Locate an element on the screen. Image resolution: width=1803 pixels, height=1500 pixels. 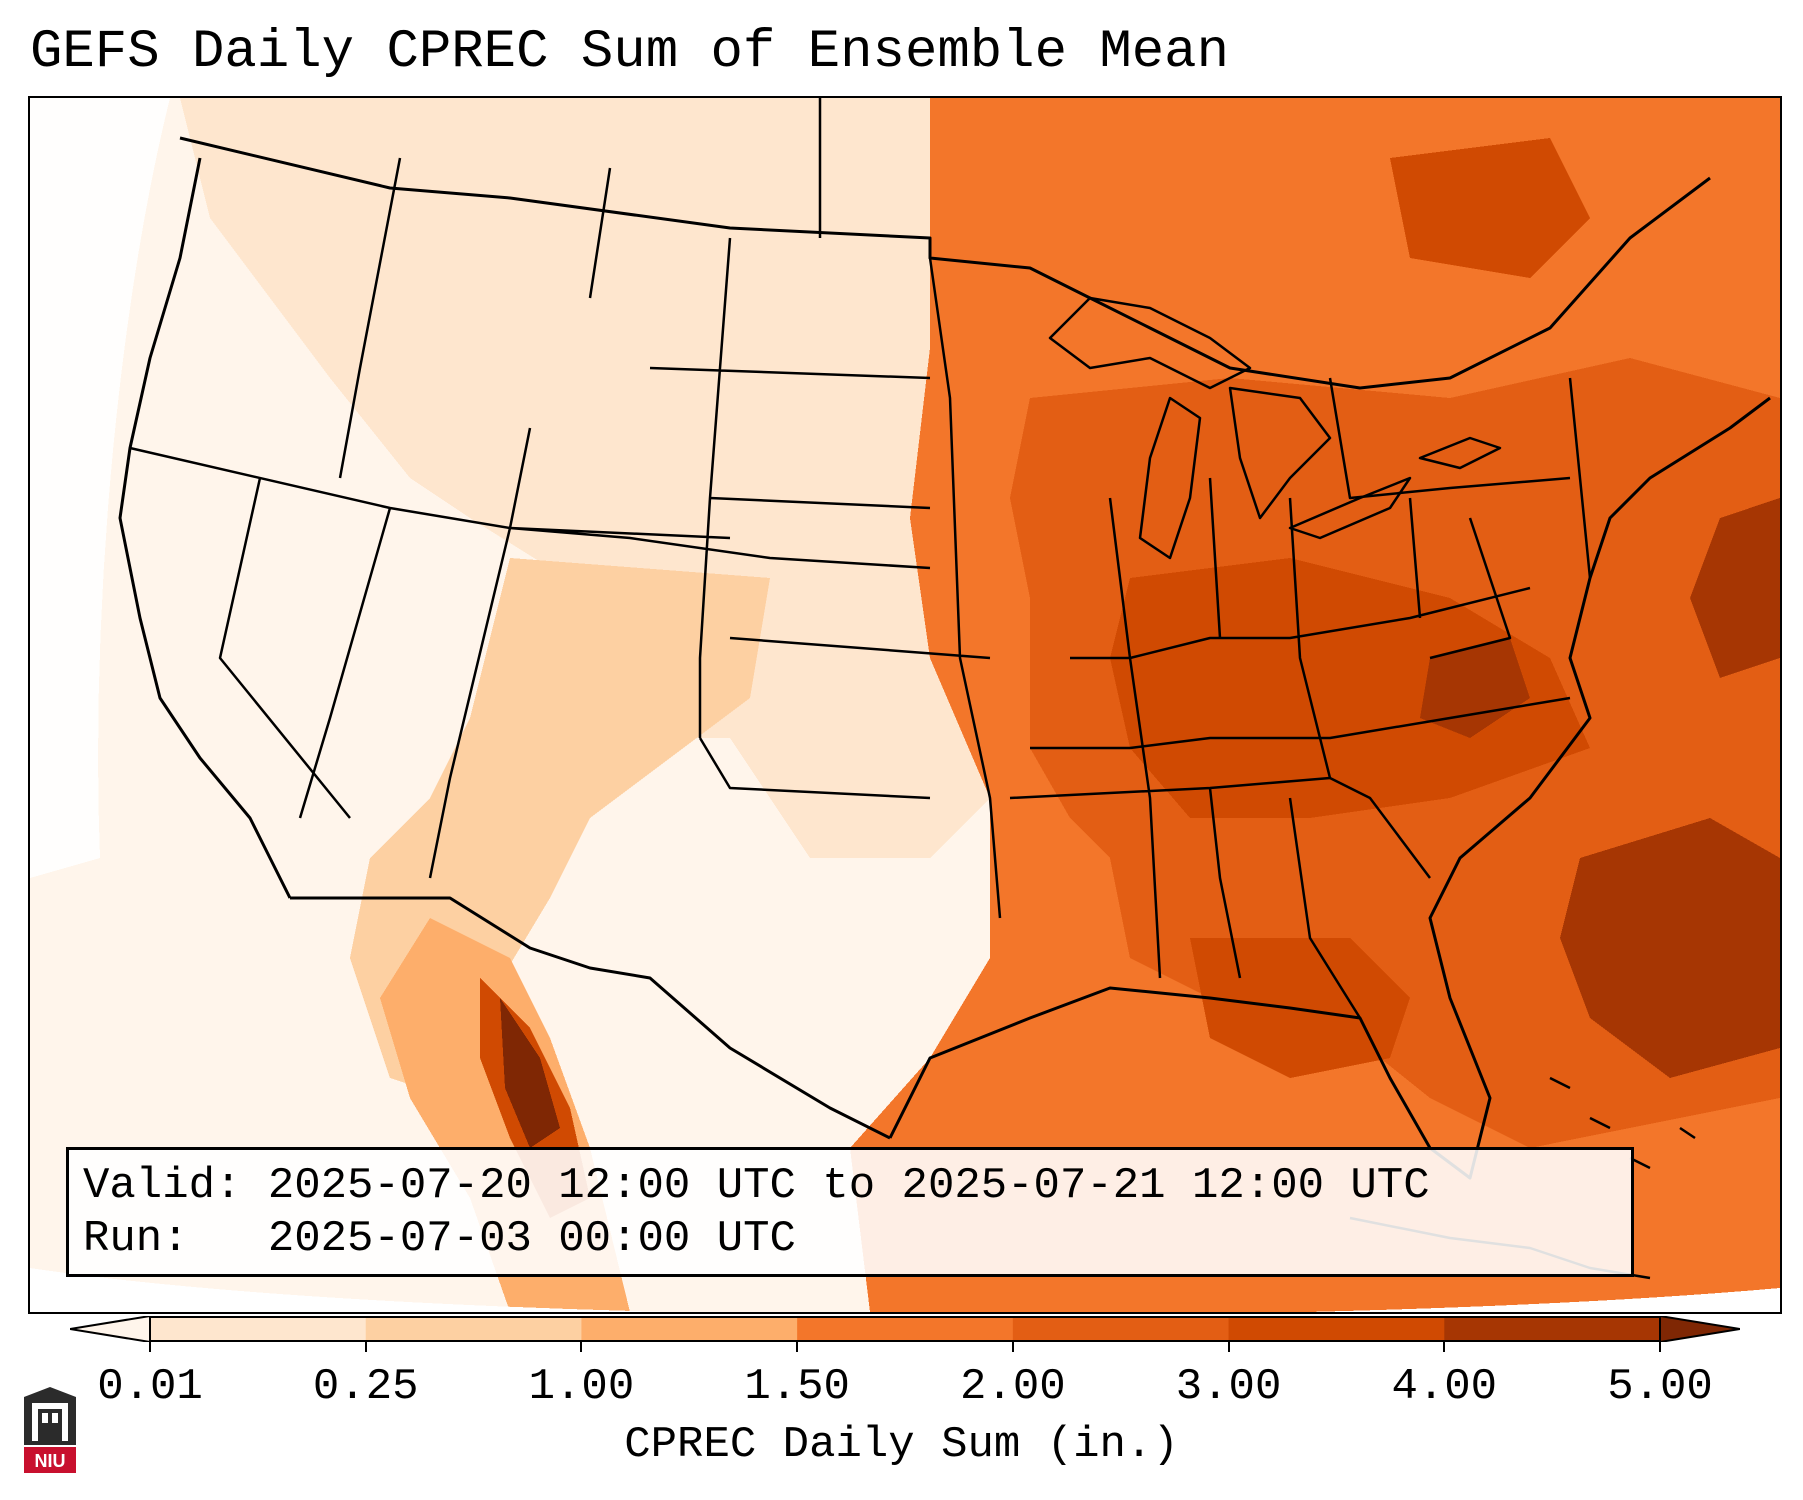
colorbar-extend-low is located at coordinates (110, 1329).